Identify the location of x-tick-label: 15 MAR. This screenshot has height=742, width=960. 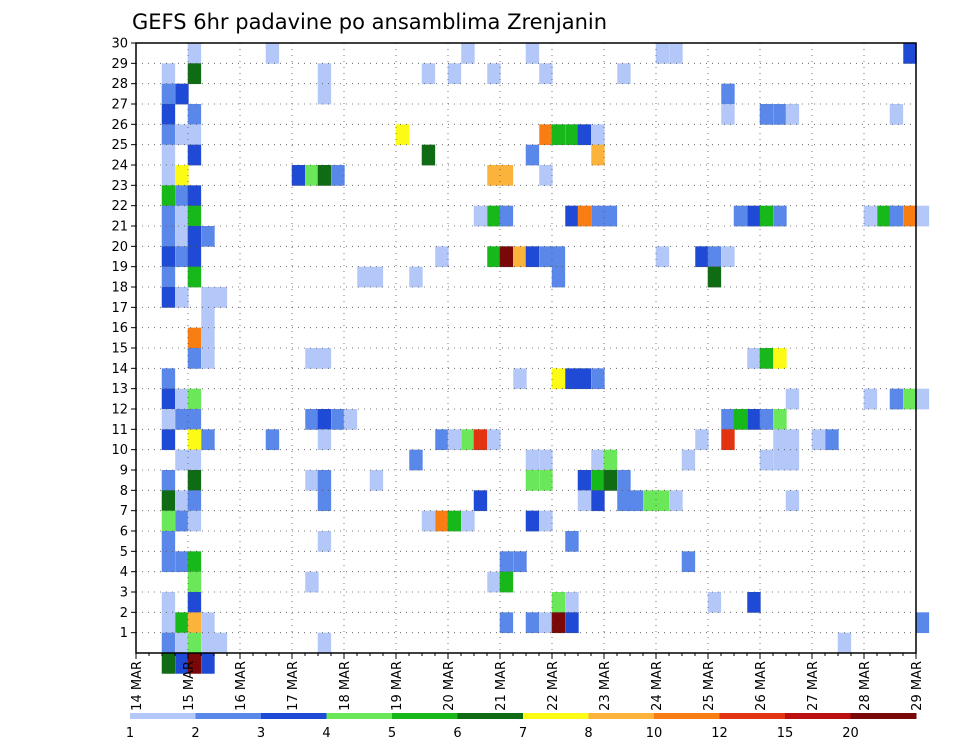
(189, 686).